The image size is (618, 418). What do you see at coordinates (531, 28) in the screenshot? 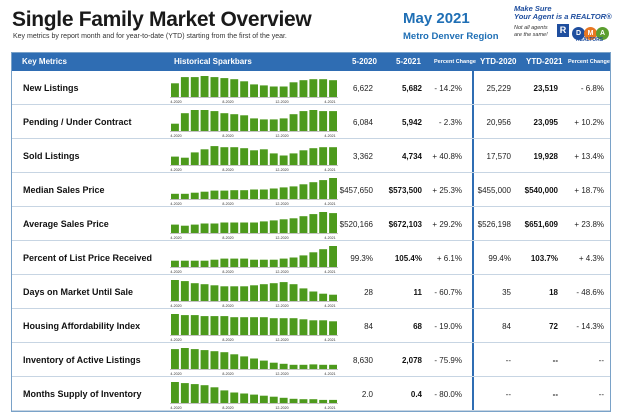
I see `badge-note-1: Not all agents` at bounding box center [531, 28].